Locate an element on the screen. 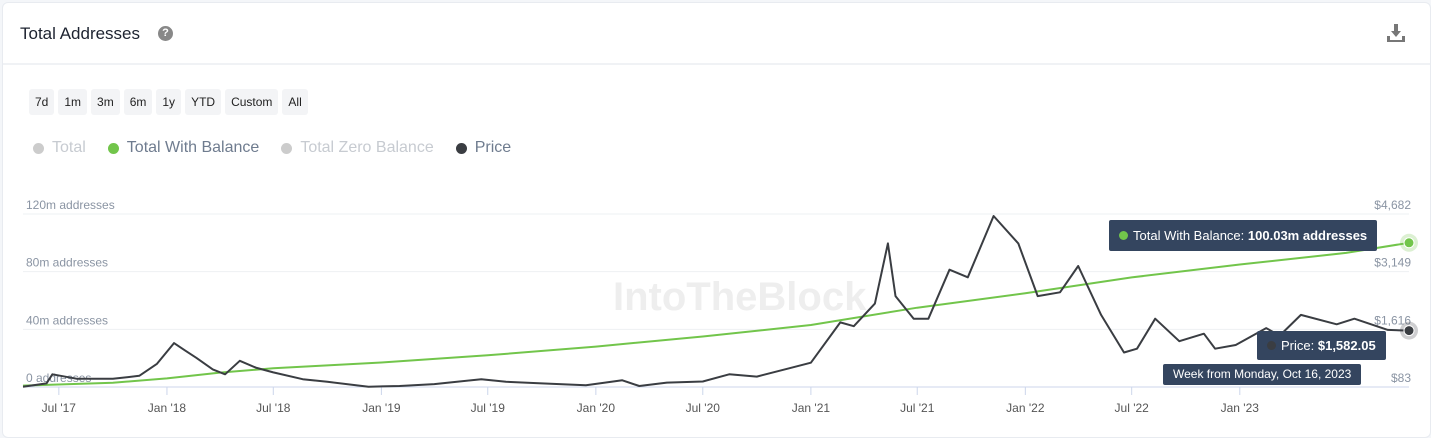  x-axis-label: Jan '23 is located at coordinates (1240, 408).